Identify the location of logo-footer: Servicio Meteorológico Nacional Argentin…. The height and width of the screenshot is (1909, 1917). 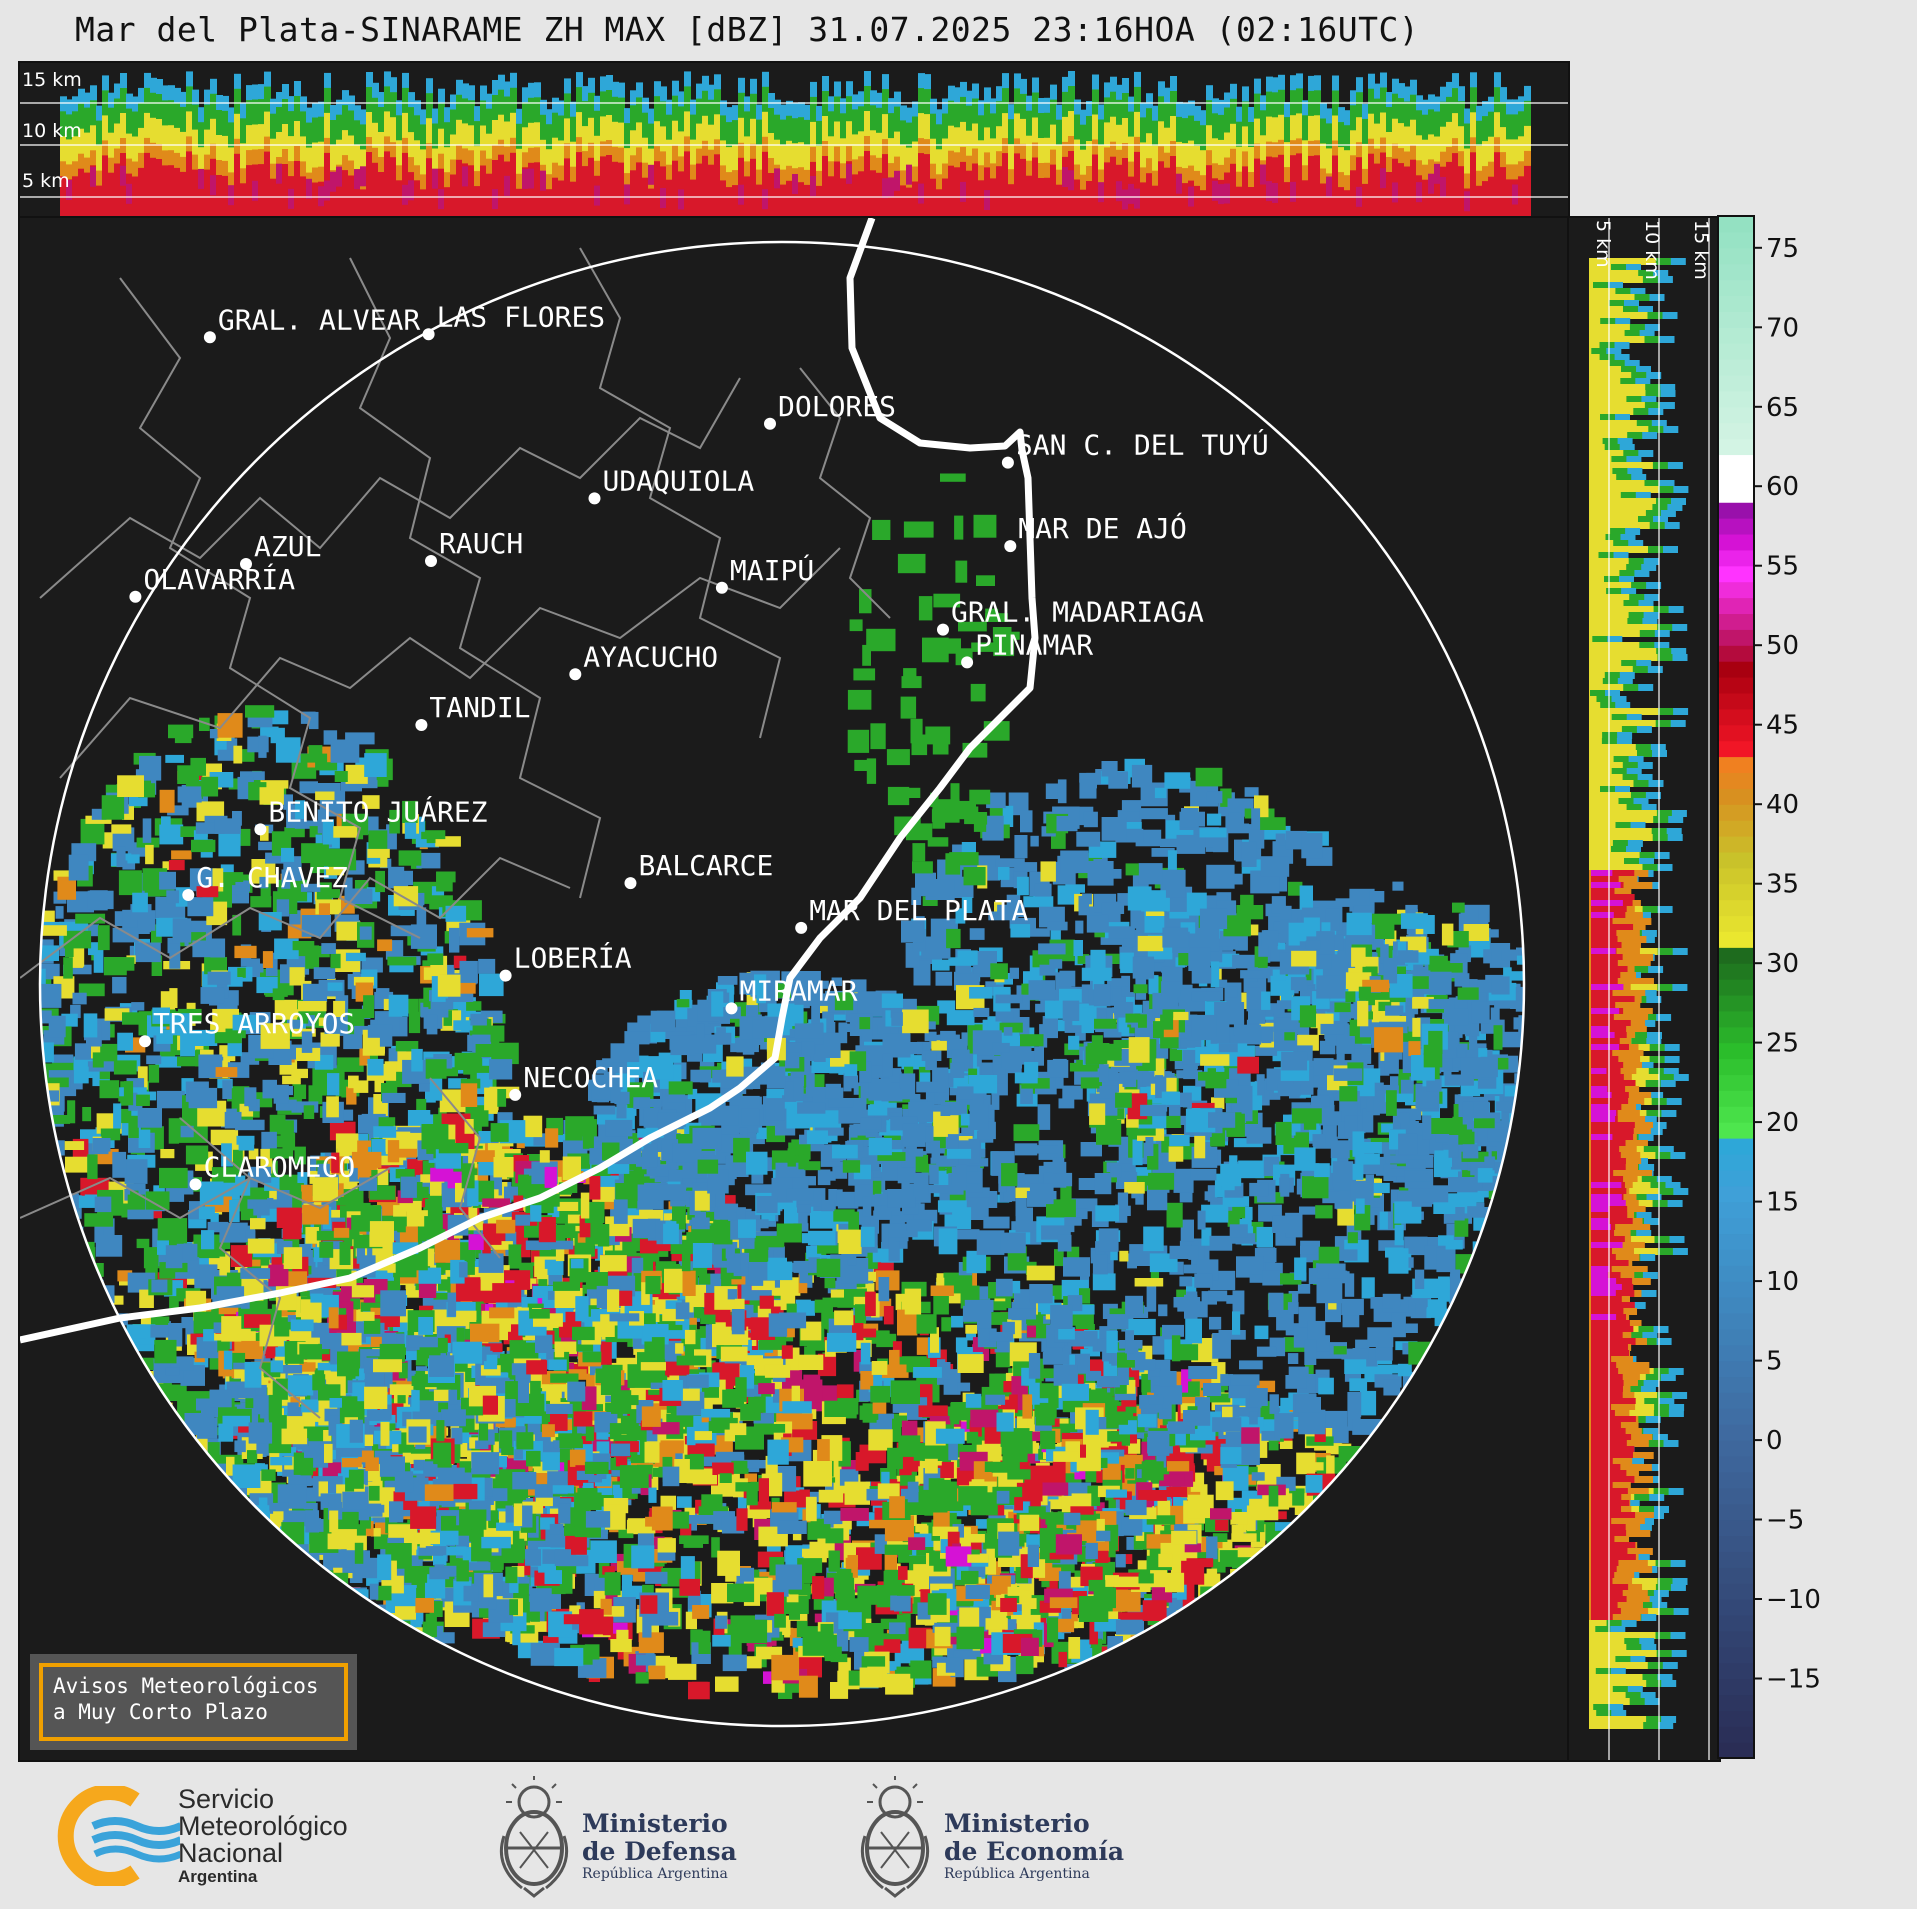
(958, 1834).